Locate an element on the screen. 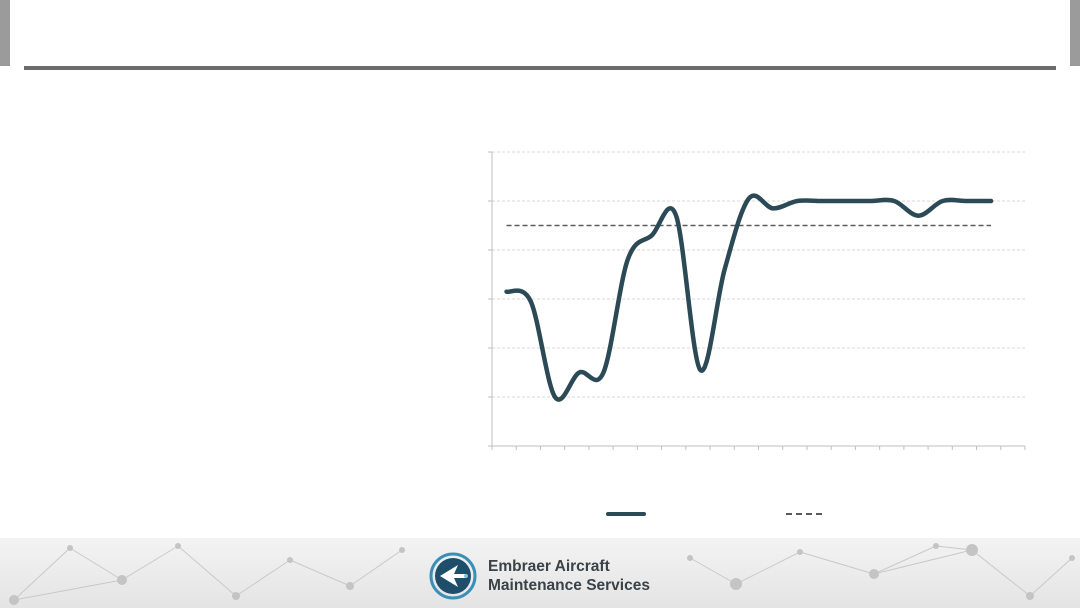 Image resolution: width=1080 pixels, height=608 pixels. footer-banner: Embraer Aircraft Maintenance Services is located at coordinates (540, 573).